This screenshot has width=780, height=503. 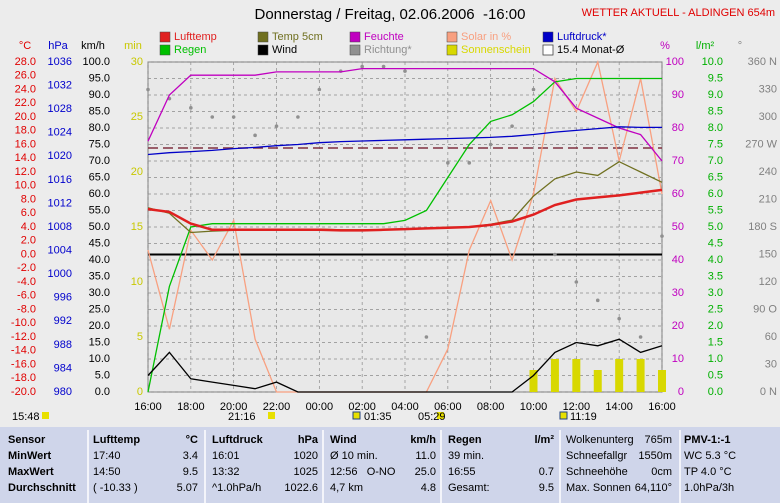 What do you see at coordinates (583, 417) in the screenshot?
I see `sun-time: 11:19` at bounding box center [583, 417].